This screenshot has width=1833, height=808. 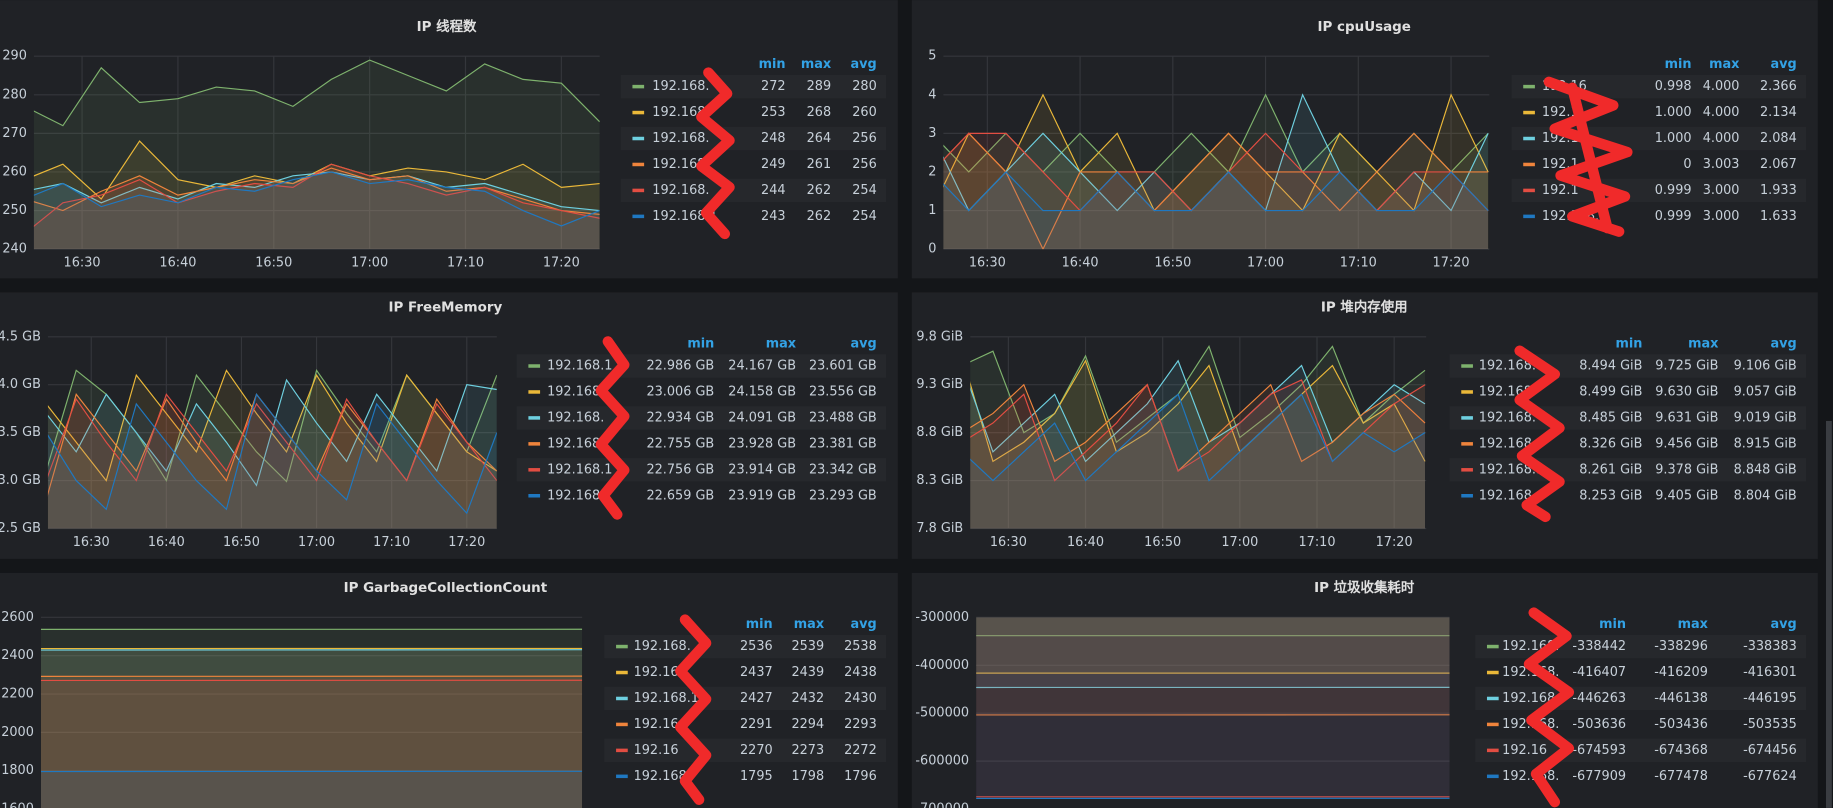 I want to click on legend-min: 2270, so click(x=756, y=750).